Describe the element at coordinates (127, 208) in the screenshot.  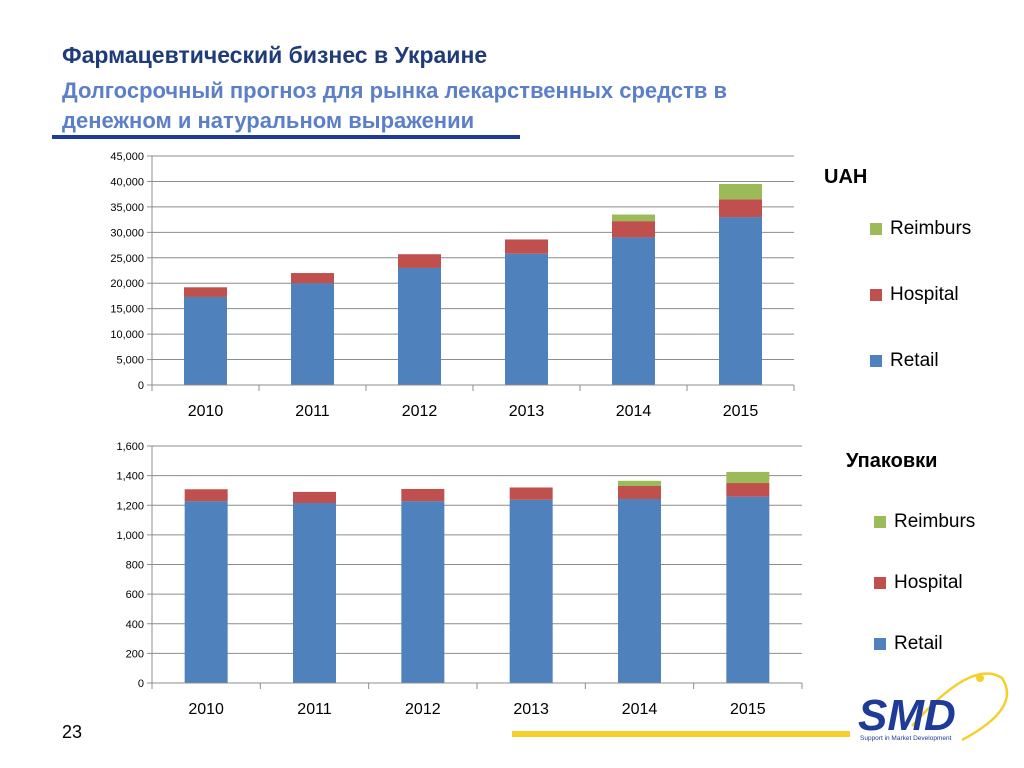
I see `y-tick-label: 35,000` at that location.